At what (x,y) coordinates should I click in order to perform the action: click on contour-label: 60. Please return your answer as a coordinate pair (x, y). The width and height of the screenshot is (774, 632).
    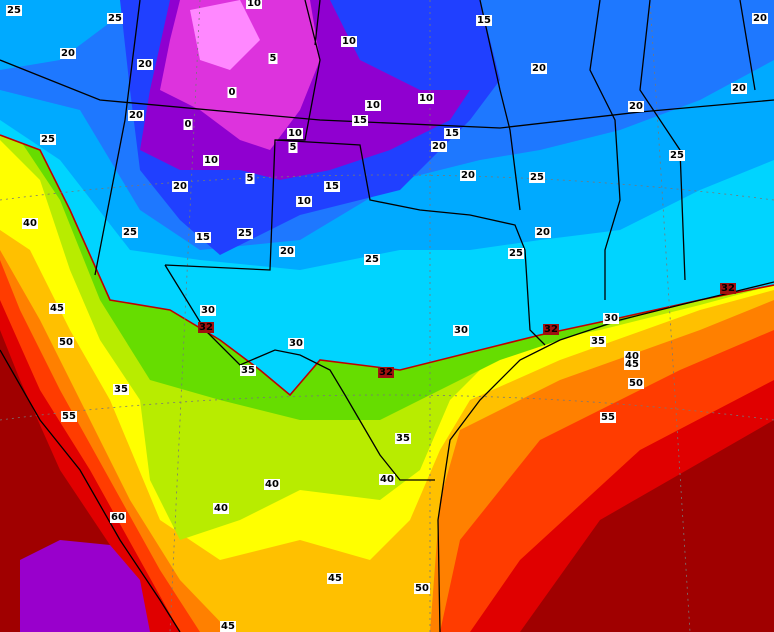
    Looking at the image, I should click on (118, 517).